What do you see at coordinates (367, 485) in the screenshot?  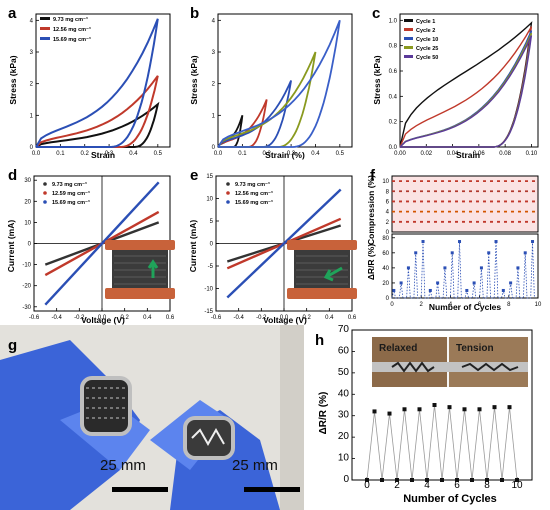 I see `panel-h-xtick-label: 0` at bounding box center [367, 485].